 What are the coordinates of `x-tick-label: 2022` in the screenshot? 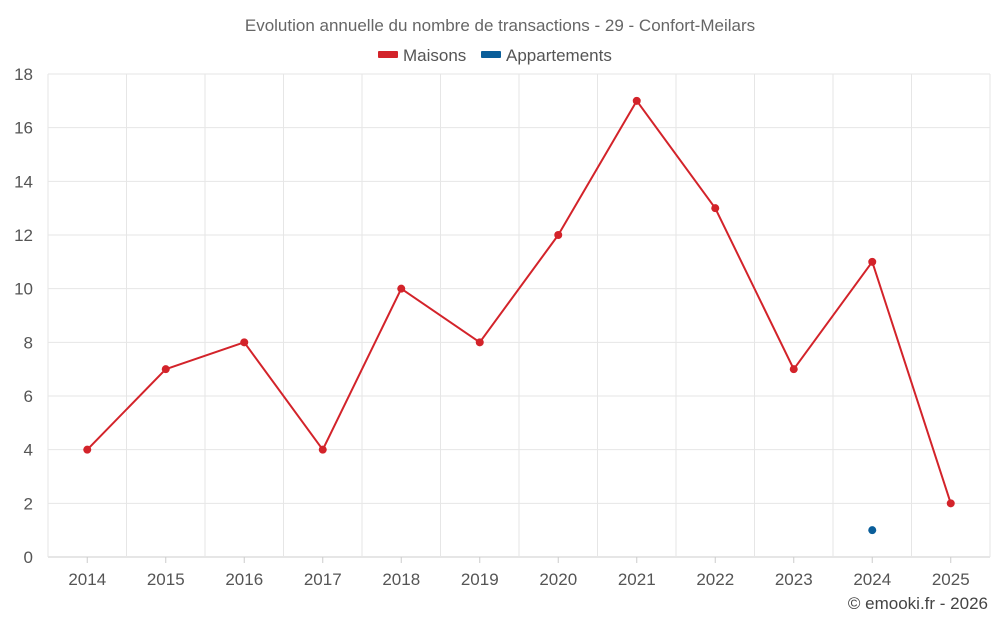 It's located at (715, 579).